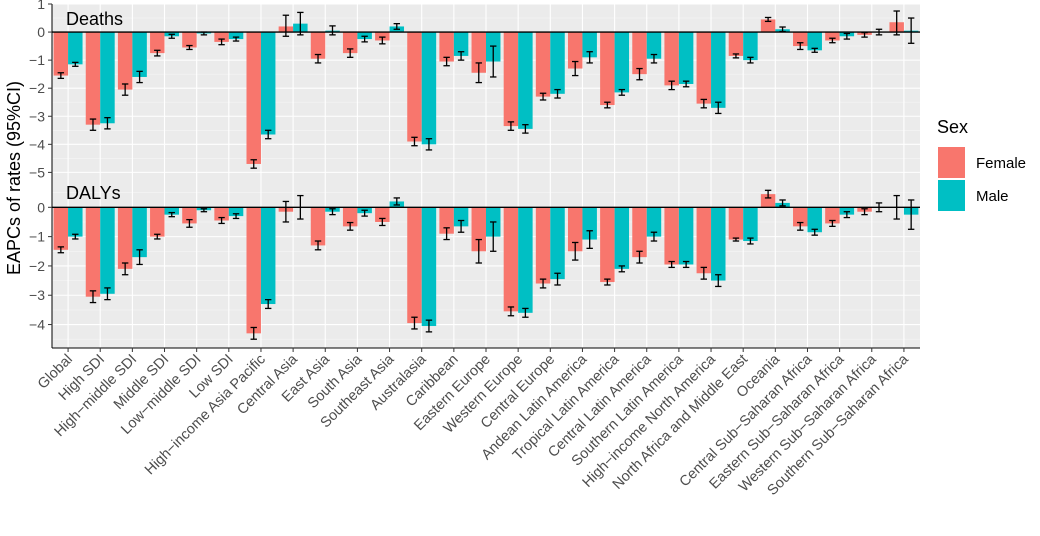 The image size is (1040, 536). I want to click on legend: Sex Female Male, so click(981, 164).